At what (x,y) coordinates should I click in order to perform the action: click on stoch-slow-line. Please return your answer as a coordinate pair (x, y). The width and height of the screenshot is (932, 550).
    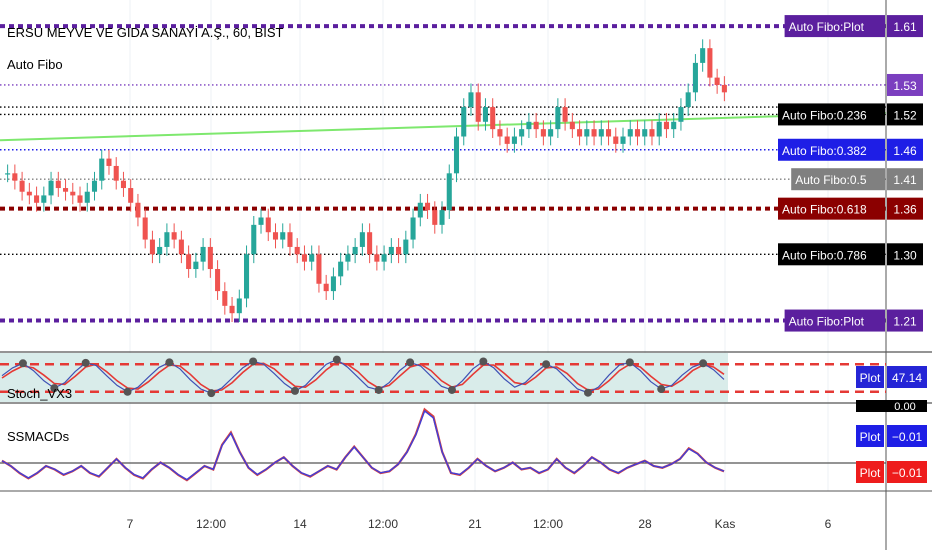
    Looking at the image, I should click on (363, 376).